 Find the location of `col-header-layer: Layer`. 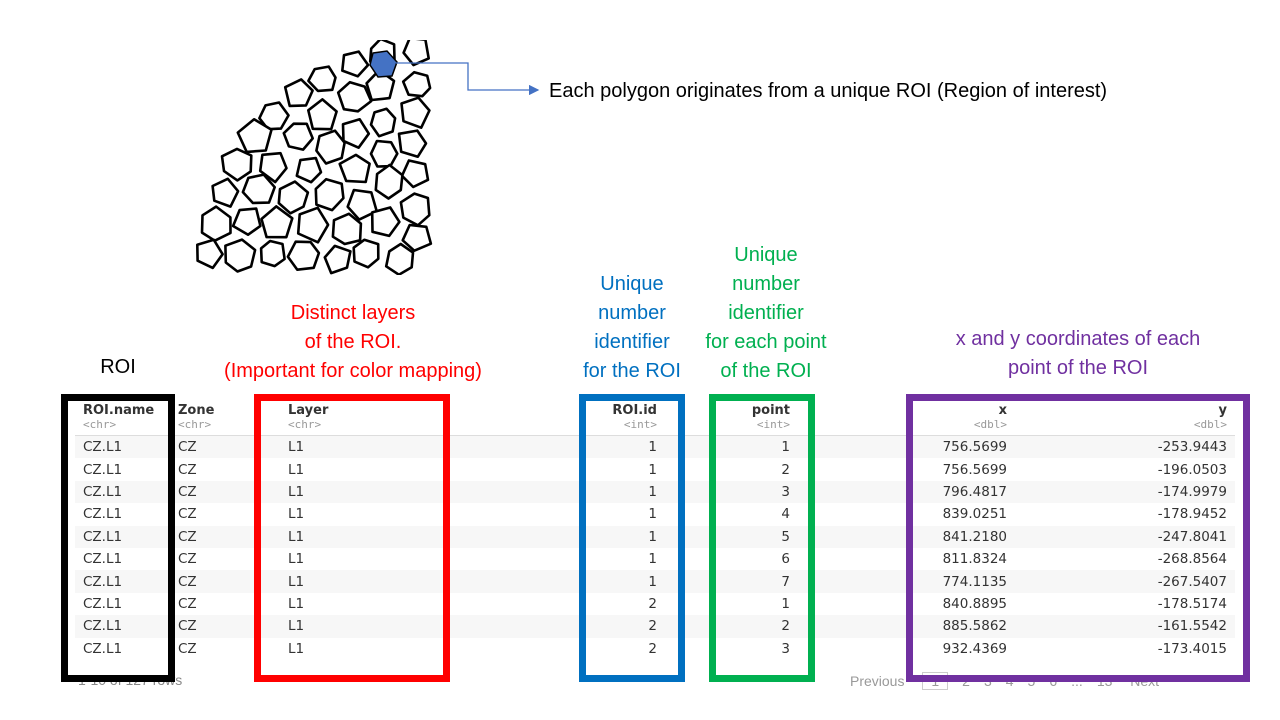

col-header-layer: Layer is located at coordinates (308, 410).